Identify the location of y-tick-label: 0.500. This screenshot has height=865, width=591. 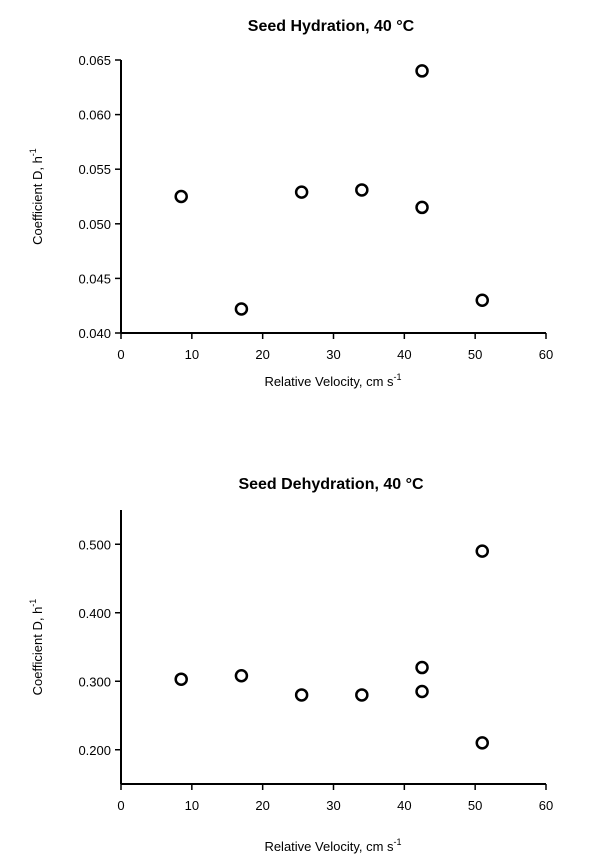
(94, 544).